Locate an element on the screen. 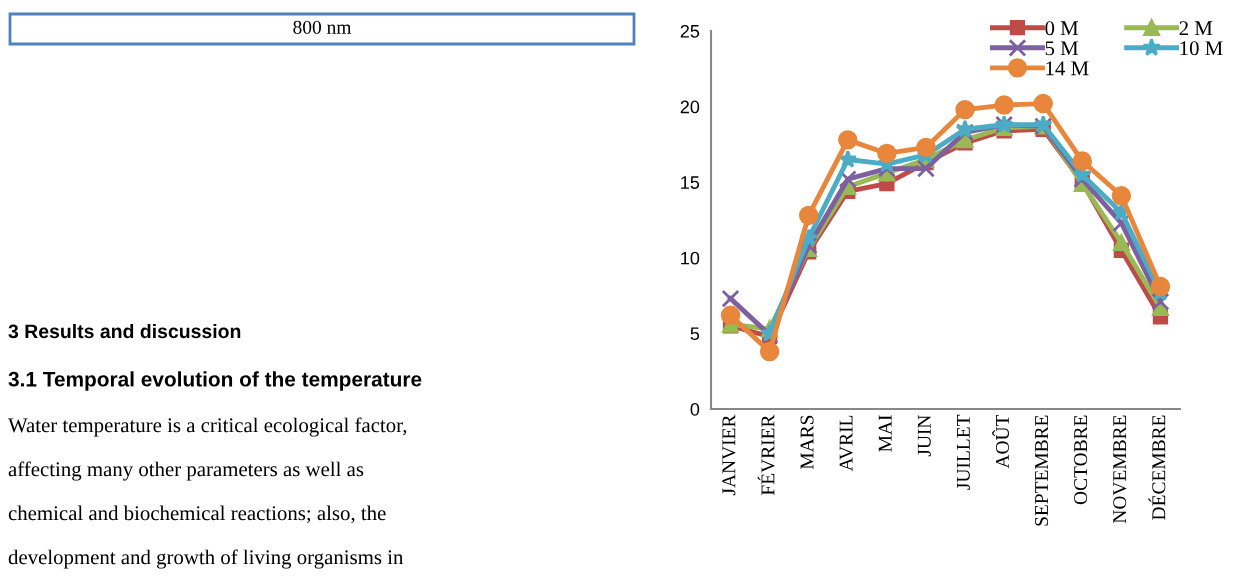  y-tick-label: 25 is located at coordinates (690, 31).